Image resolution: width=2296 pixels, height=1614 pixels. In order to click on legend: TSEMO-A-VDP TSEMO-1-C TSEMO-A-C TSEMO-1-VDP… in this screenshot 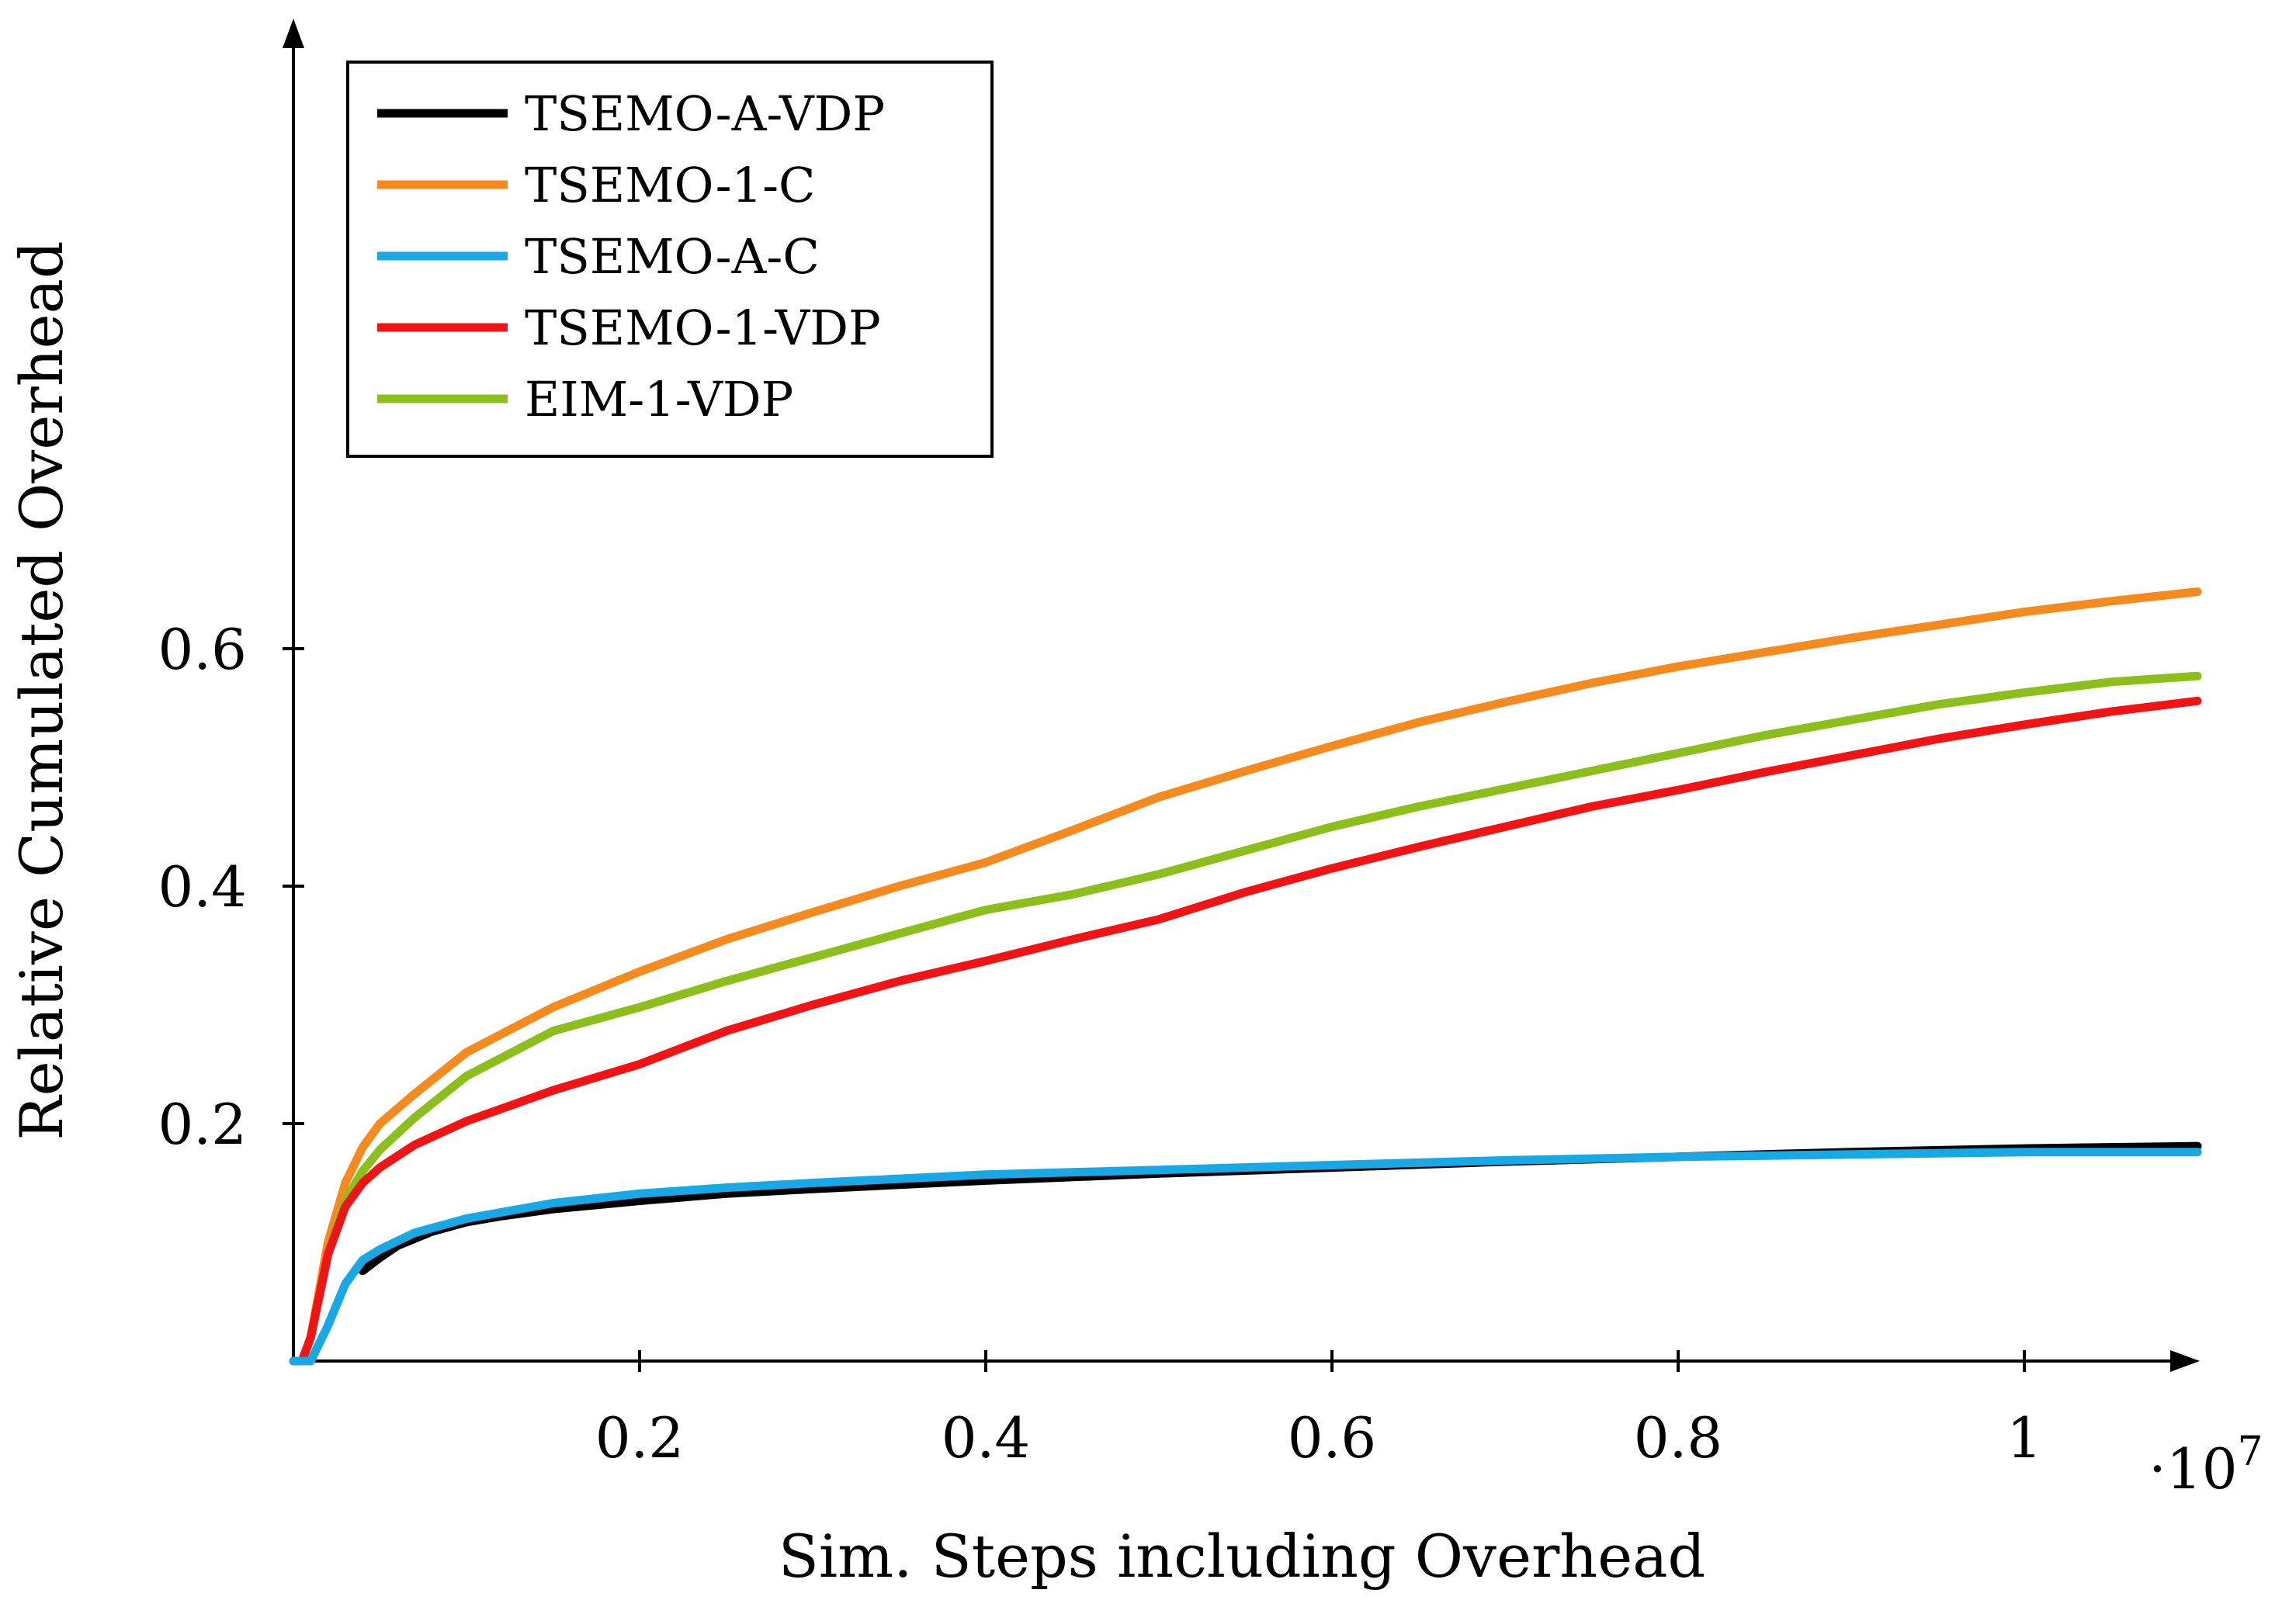, I will do `click(670, 259)`.